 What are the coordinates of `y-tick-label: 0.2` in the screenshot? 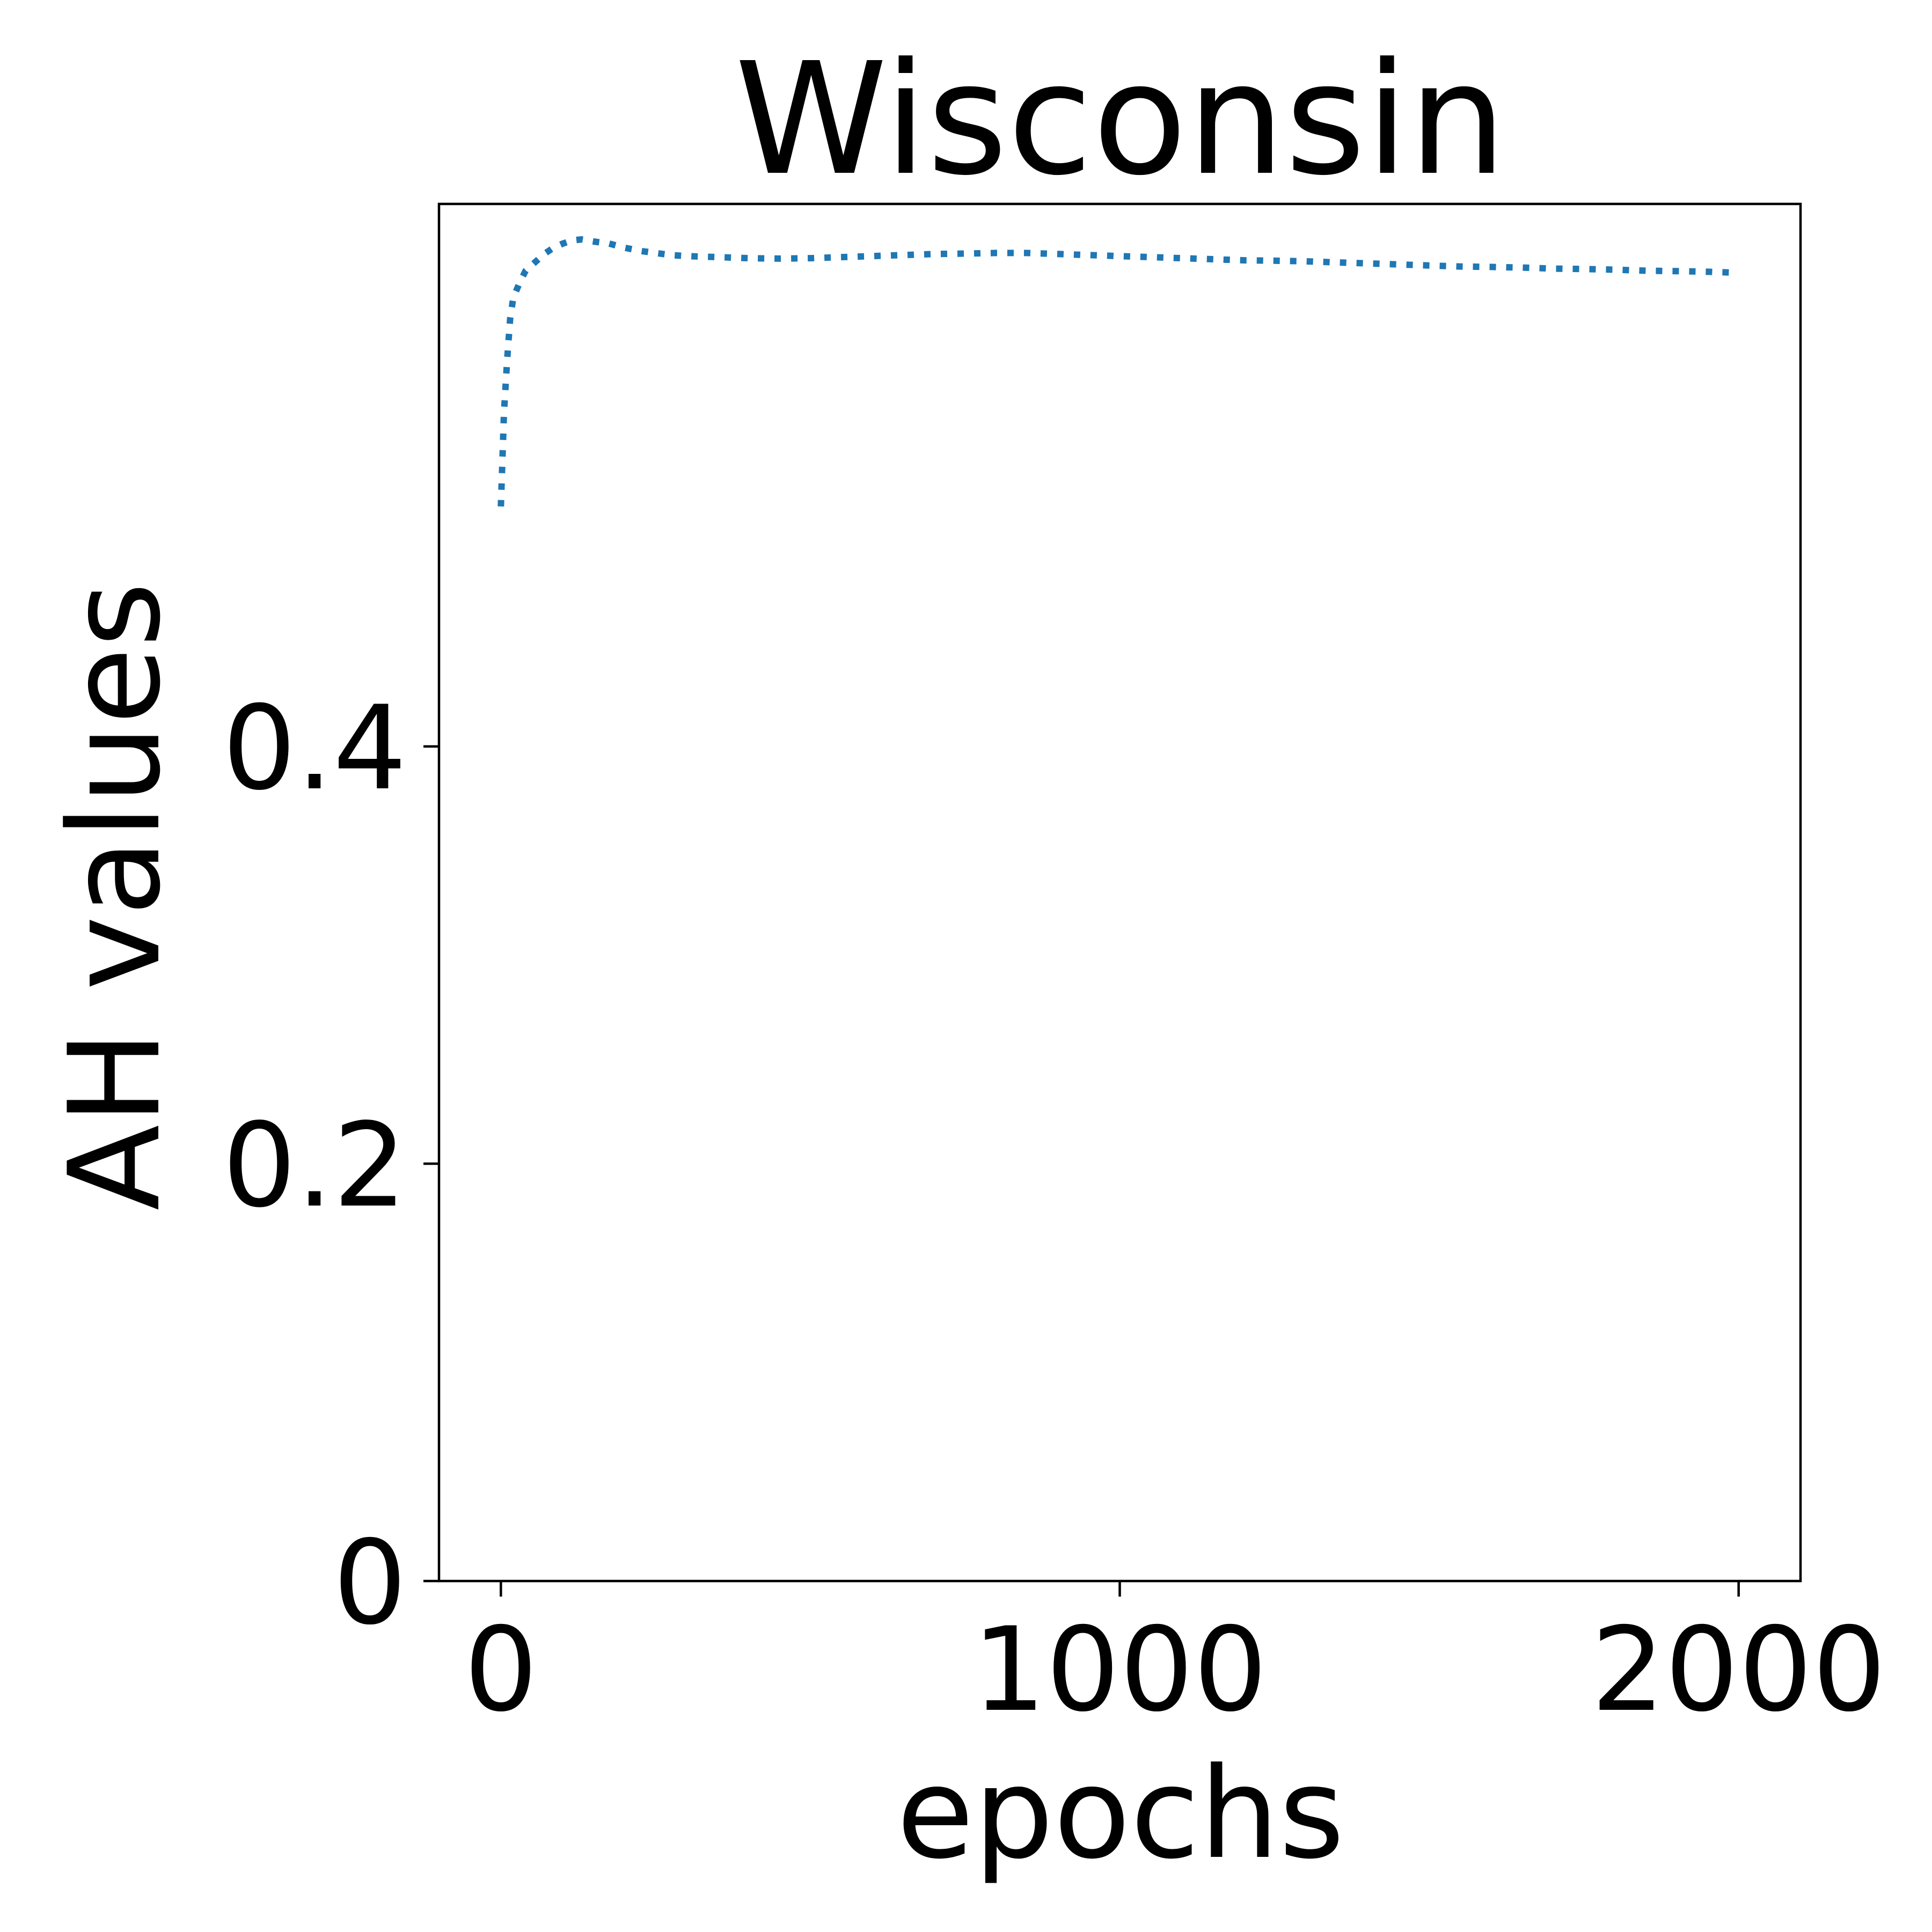 It's located at (314, 1165).